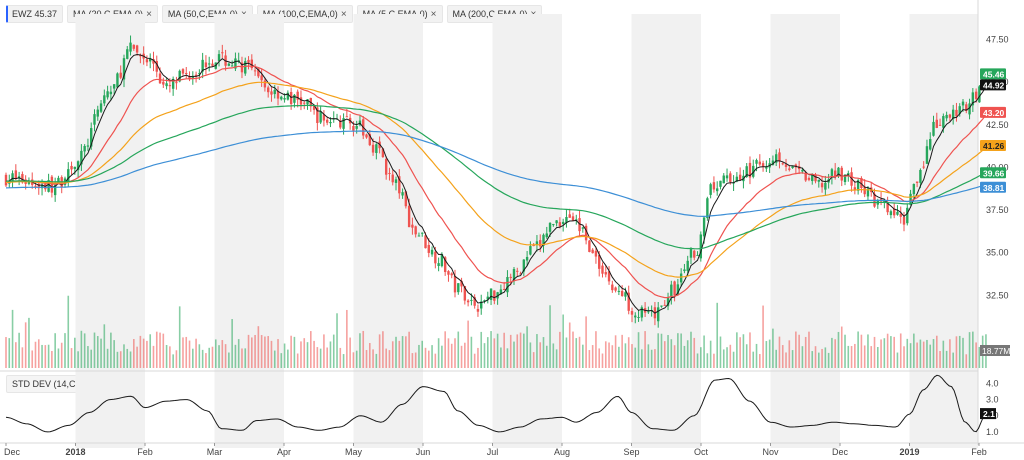 The height and width of the screenshot is (460, 1024). I want to click on price-tick-label: 47.50, so click(997, 40).